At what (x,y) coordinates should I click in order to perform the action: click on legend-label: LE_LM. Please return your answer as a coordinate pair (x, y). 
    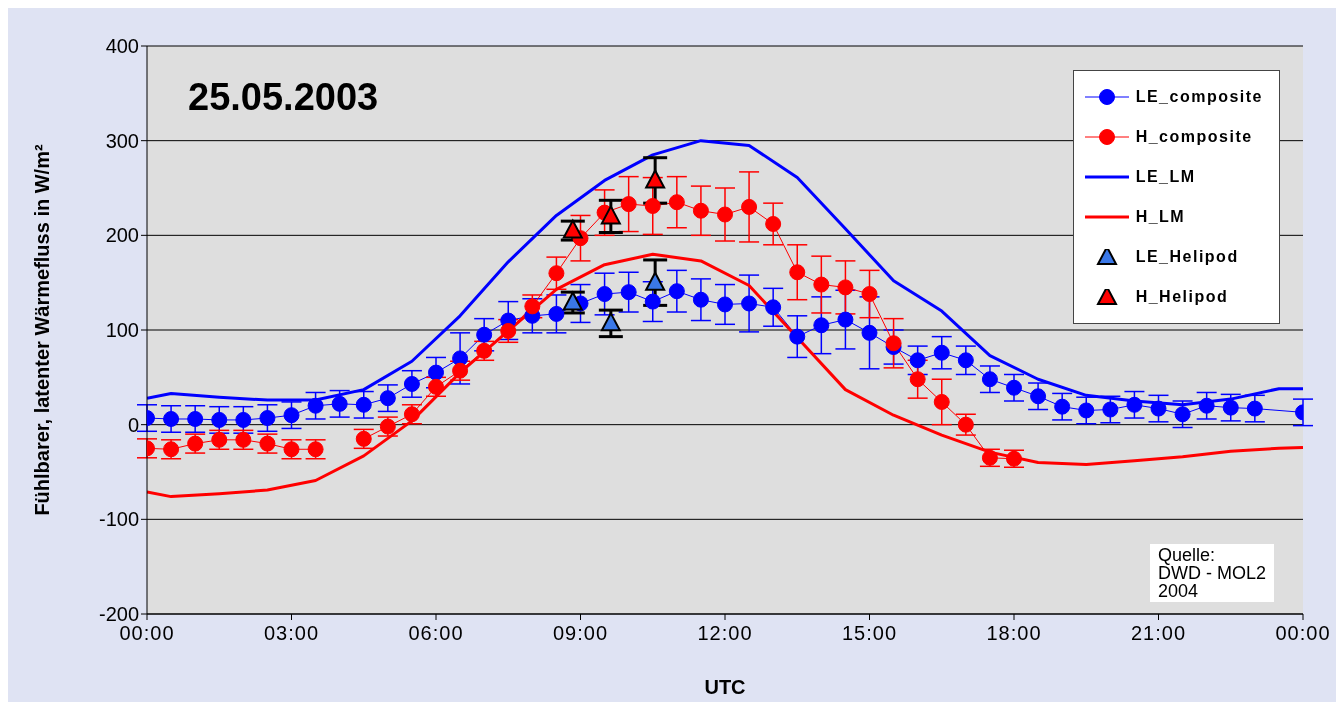
    Looking at the image, I should click on (1165, 177).